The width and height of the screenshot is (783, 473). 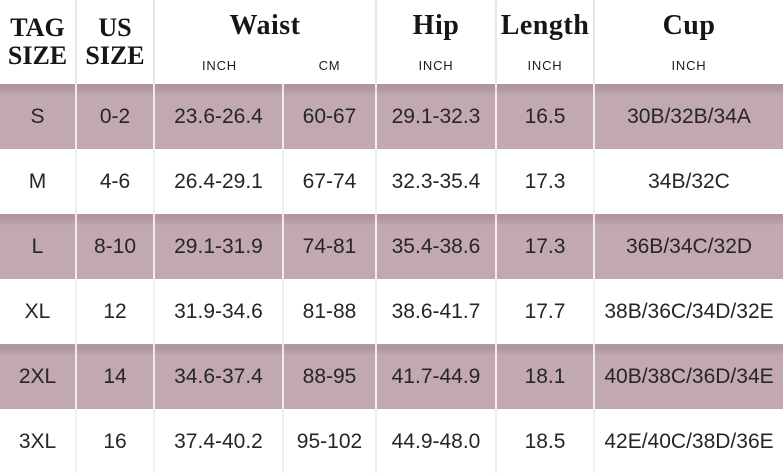 What do you see at coordinates (116, 181) in the screenshot?
I see `cell-us-size: 4-6` at bounding box center [116, 181].